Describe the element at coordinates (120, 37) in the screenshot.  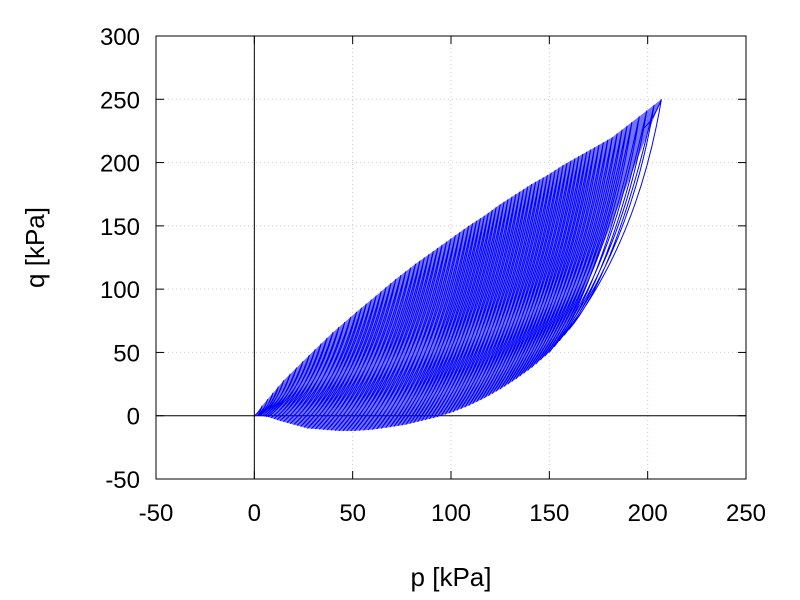
I see `y-tick-label: 300` at that location.